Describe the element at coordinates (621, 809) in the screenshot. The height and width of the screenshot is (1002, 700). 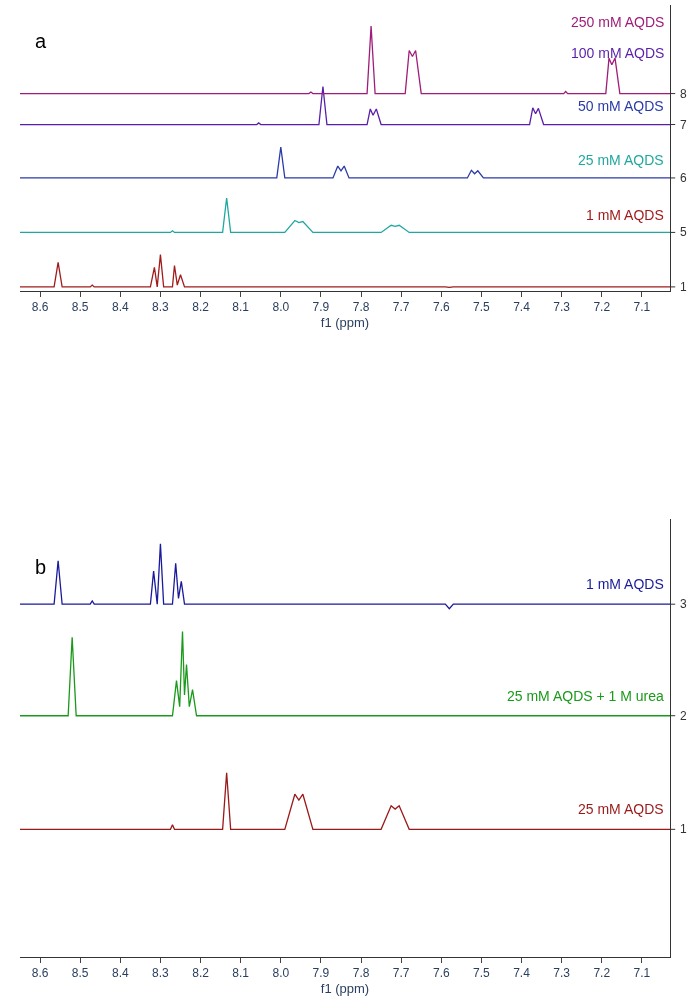
I see `series-label: 25 mM AQDS` at that location.